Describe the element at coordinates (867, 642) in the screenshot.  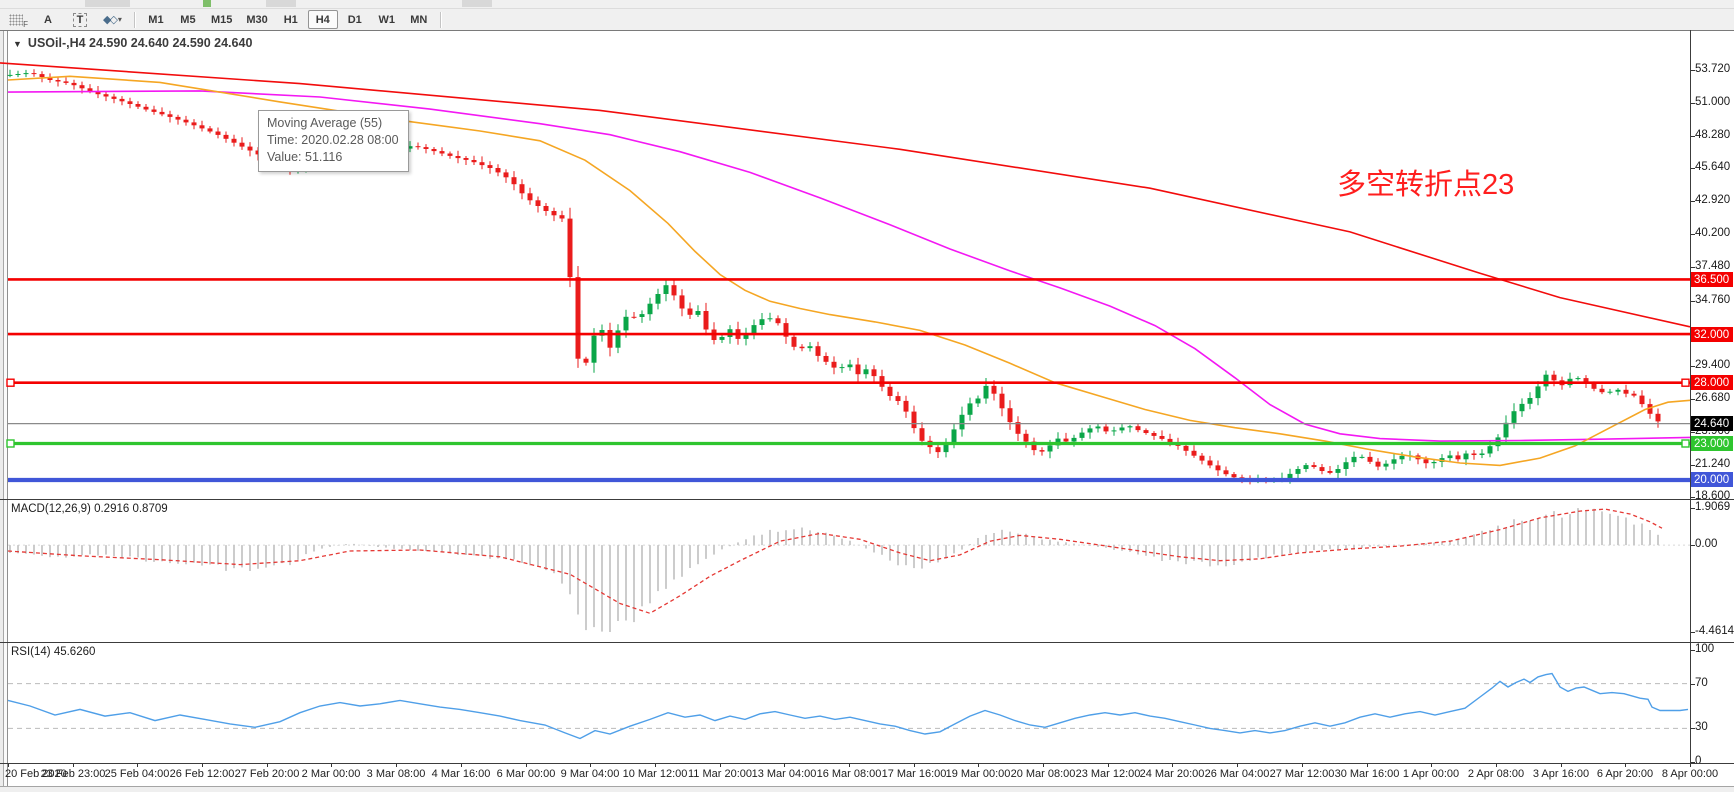
I see `panel-splitter-rsi` at that location.